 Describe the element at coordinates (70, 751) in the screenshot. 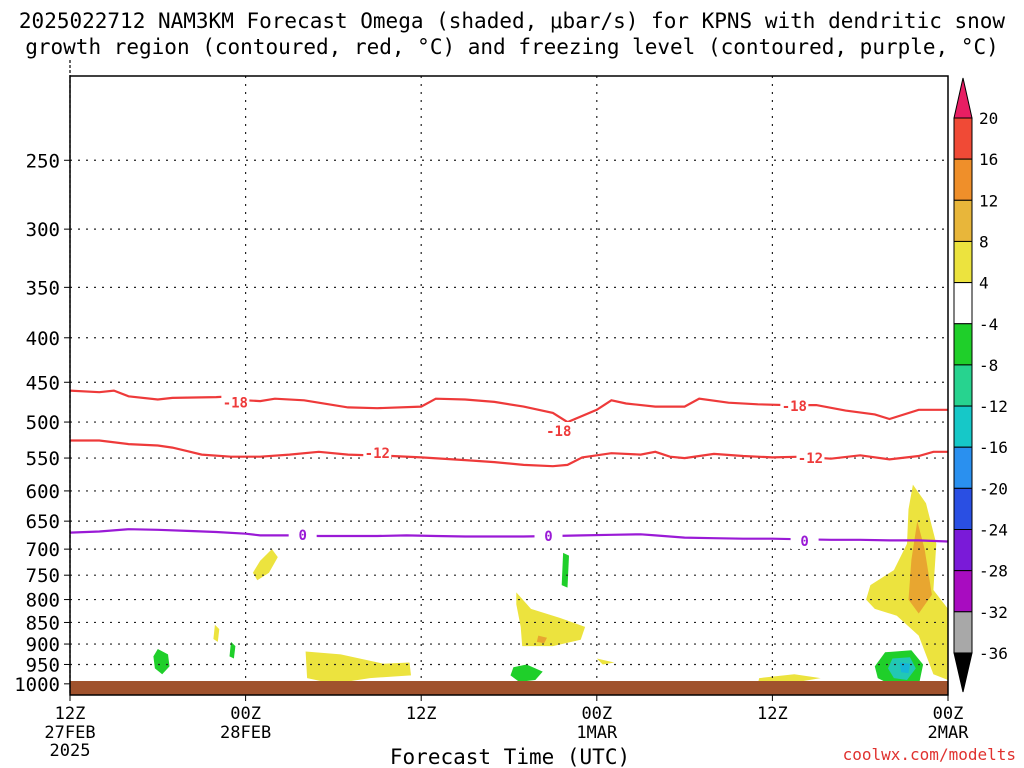

I see `x-tick-year-label: 2025` at that location.